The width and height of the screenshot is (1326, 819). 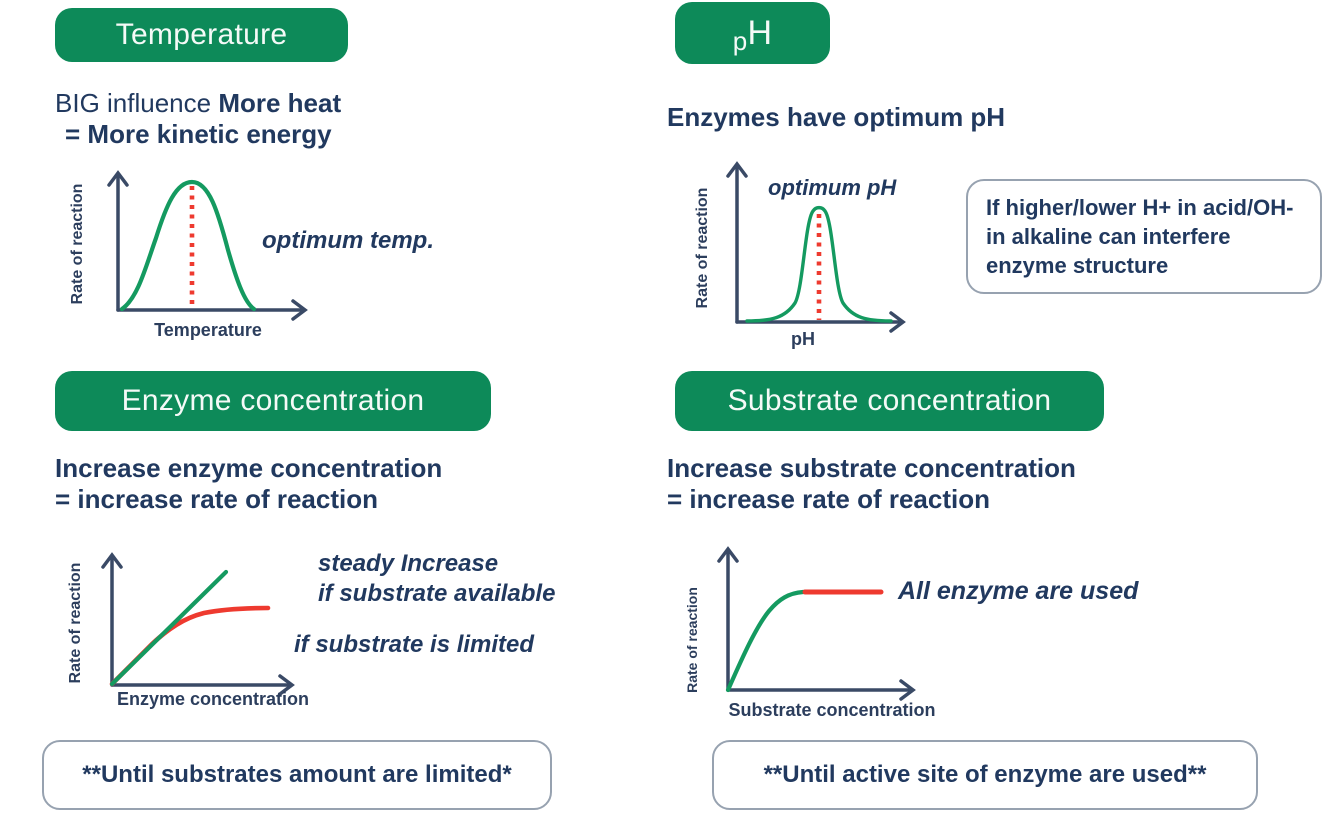 What do you see at coordinates (299, 310) in the screenshot?
I see `temperature-x-axis-arrow-icon` at bounding box center [299, 310].